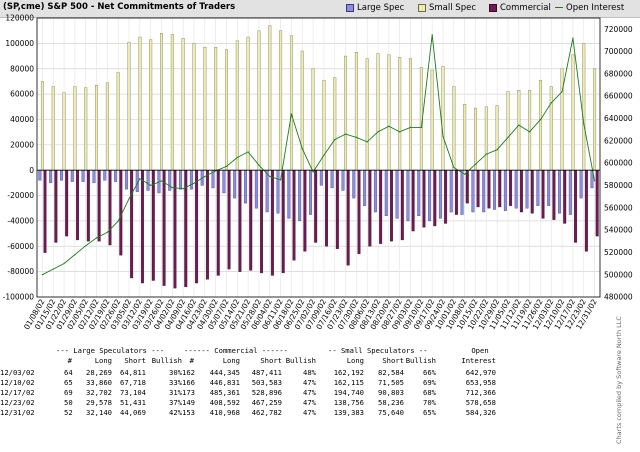  Describe the element at coordinates (17, 412) in the screenshot. I see `cell-date: 12/31/02` at that location.